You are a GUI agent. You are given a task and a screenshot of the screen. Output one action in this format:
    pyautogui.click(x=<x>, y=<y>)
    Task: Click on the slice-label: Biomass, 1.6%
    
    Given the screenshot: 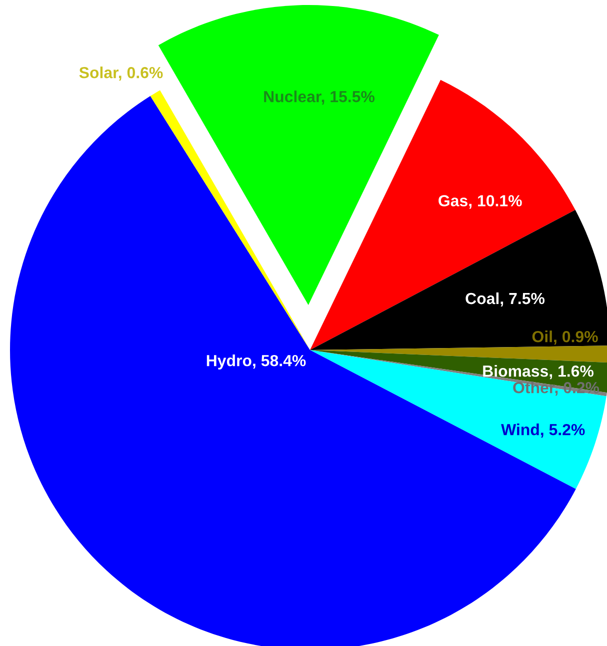 What is the action you would take?
    pyautogui.click(x=538, y=372)
    